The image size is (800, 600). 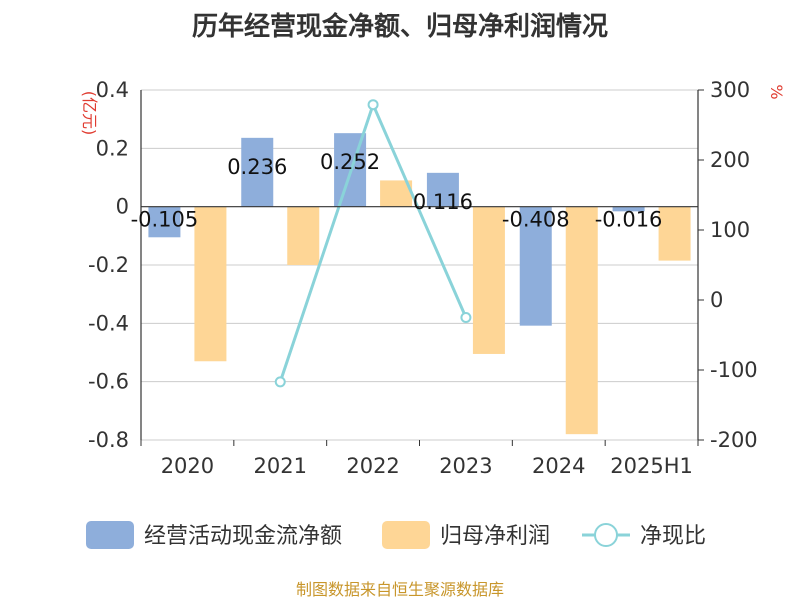 I want to click on right-tick-label: 0, so click(x=716, y=300).